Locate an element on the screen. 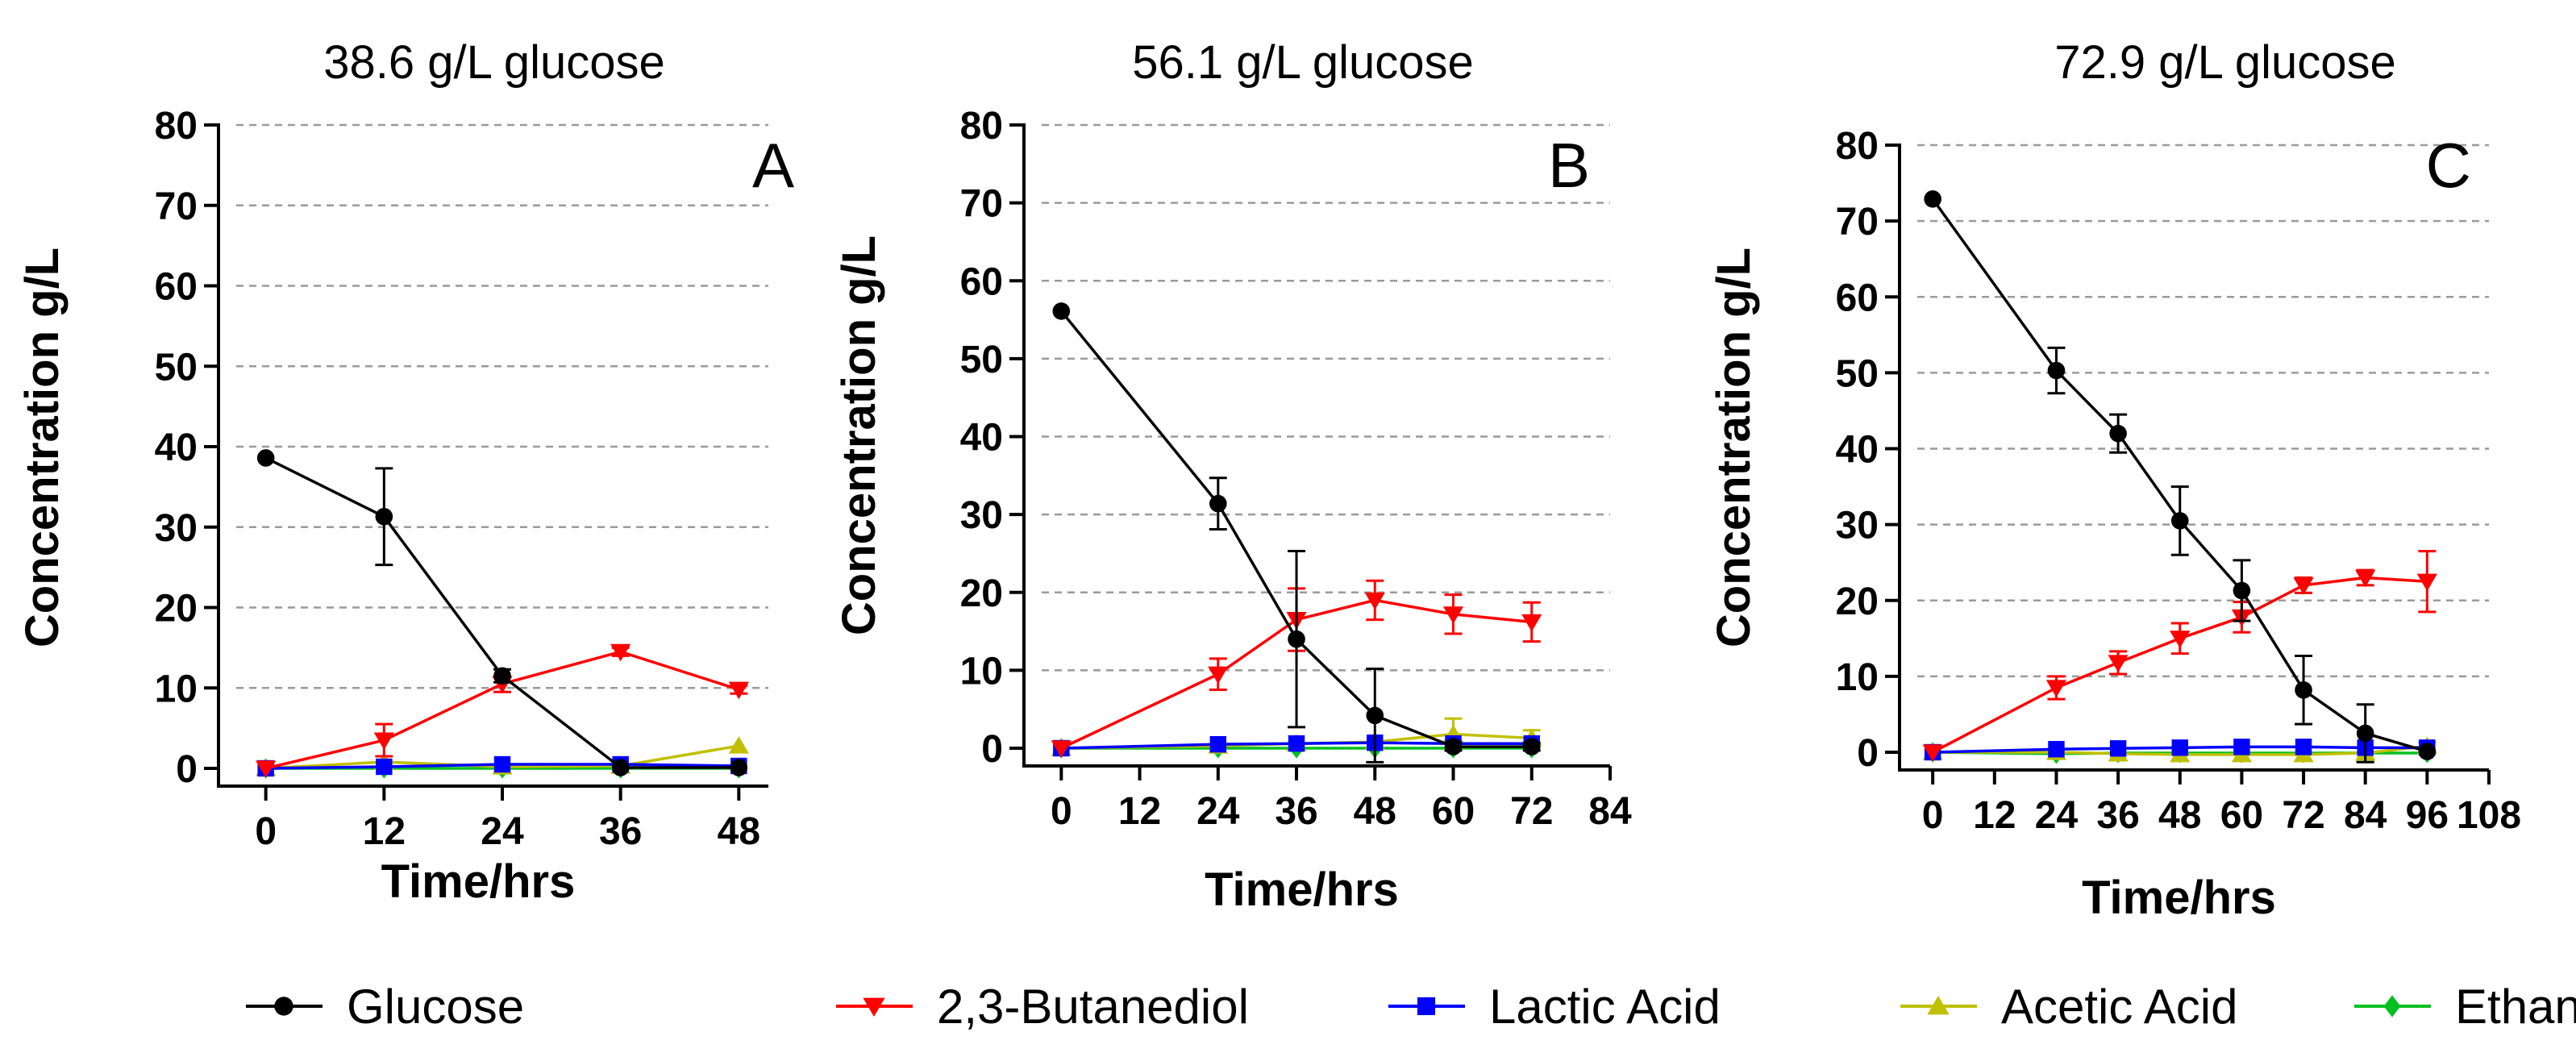 This screenshot has width=2576, height=1057. x-tick-label: 60 is located at coordinates (2241, 815).